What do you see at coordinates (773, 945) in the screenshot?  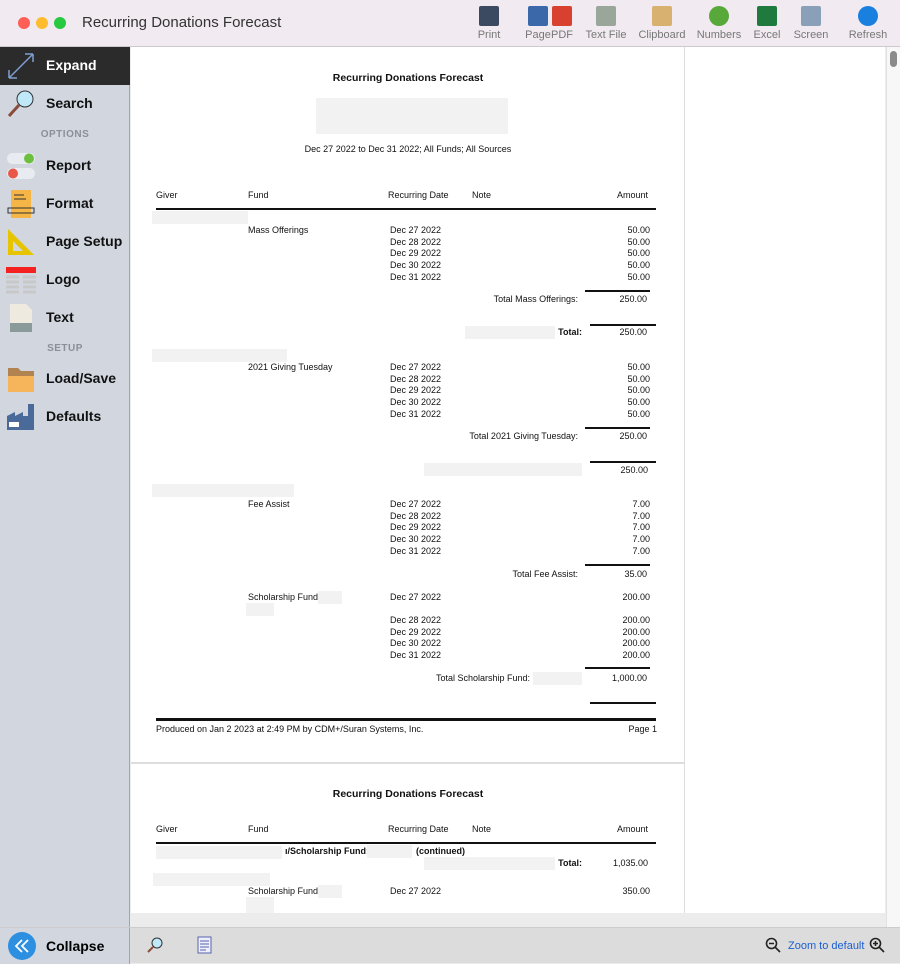 I see `zoom-out-icon` at bounding box center [773, 945].